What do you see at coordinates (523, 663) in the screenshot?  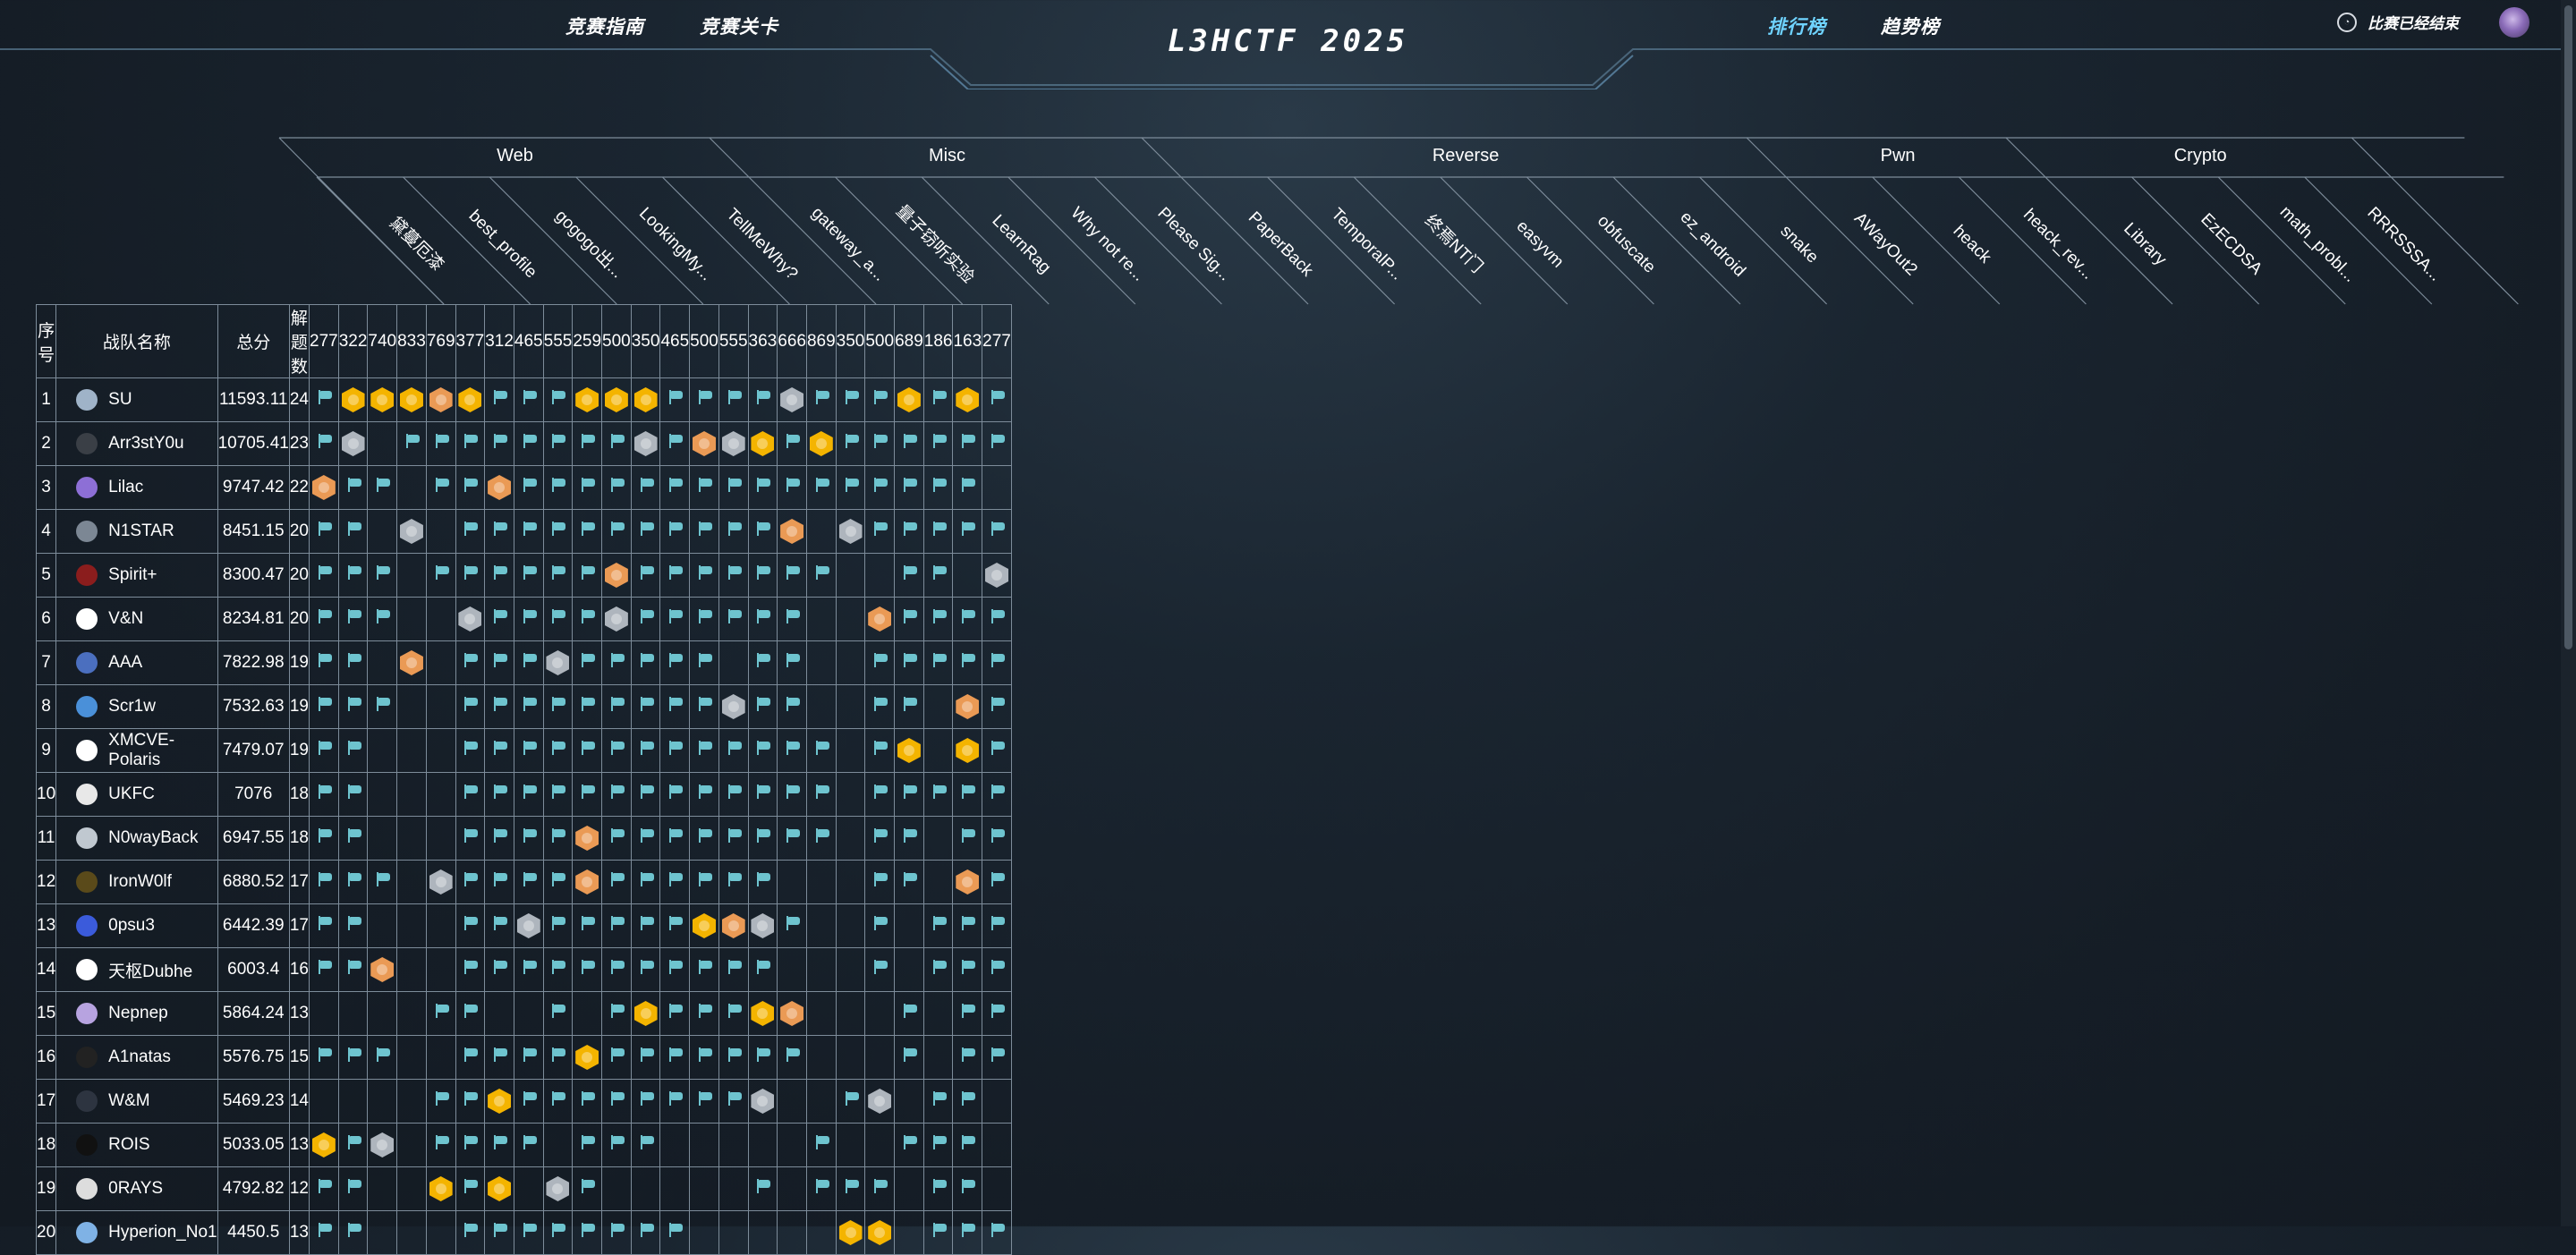 I see `table-row: 7 AAA 7822.98 19` at bounding box center [523, 663].